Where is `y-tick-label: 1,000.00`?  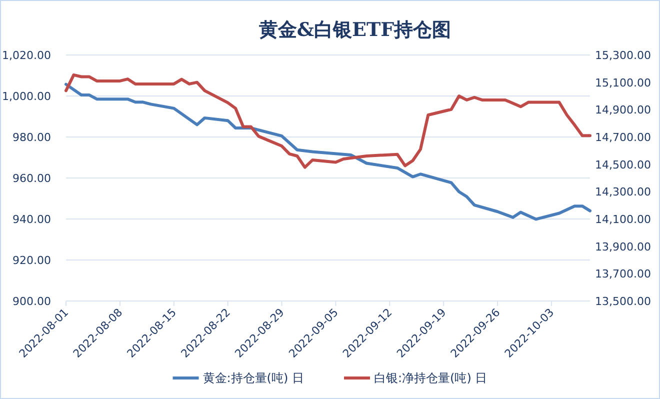 y-tick-label: 1,000.00 is located at coordinates (26, 96).